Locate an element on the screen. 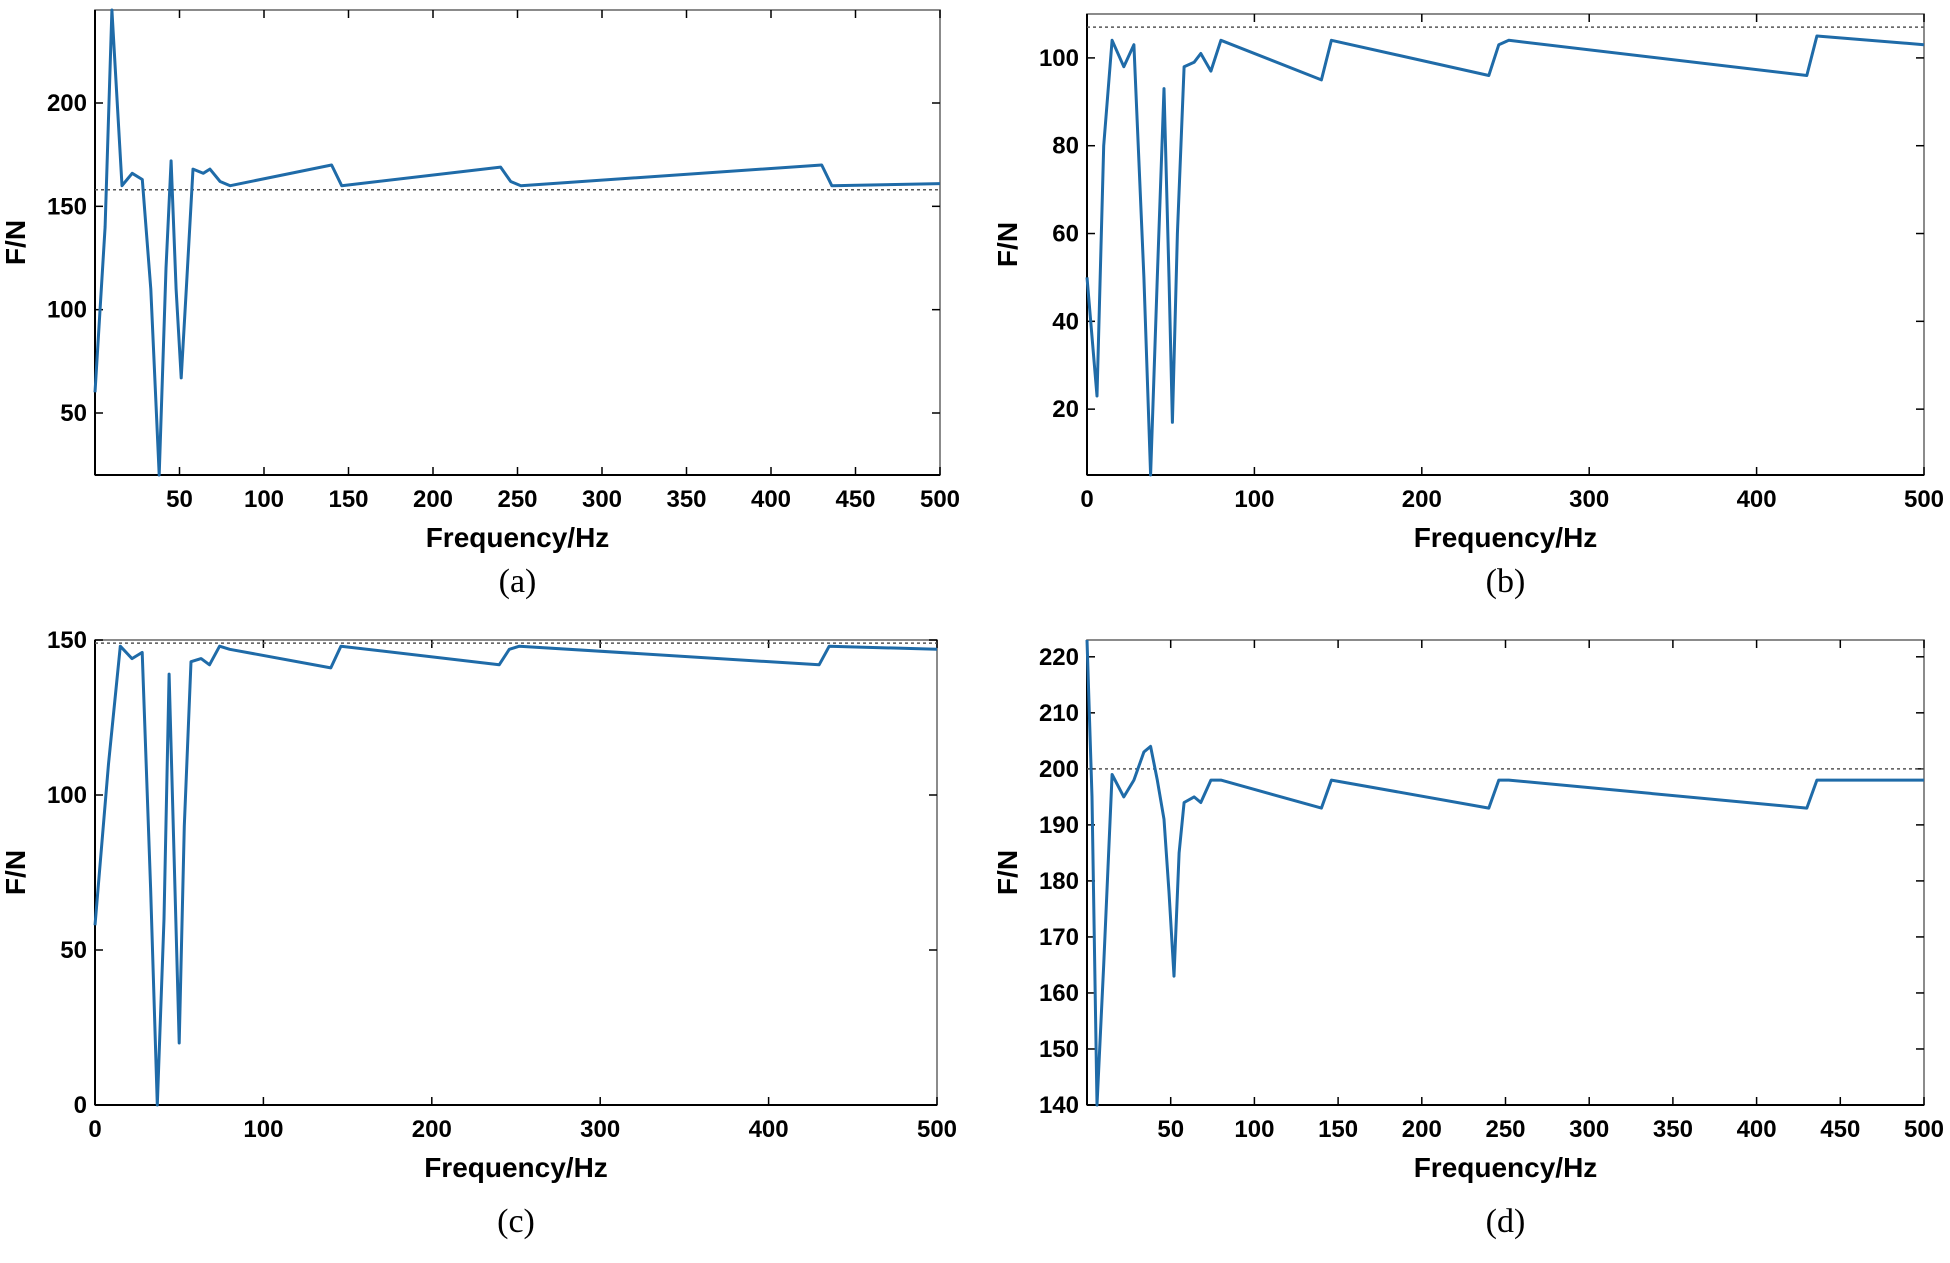 The width and height of the screenshot is (1950, 1263). y-tick-label: 210 is located at coordinates (1059, 713).